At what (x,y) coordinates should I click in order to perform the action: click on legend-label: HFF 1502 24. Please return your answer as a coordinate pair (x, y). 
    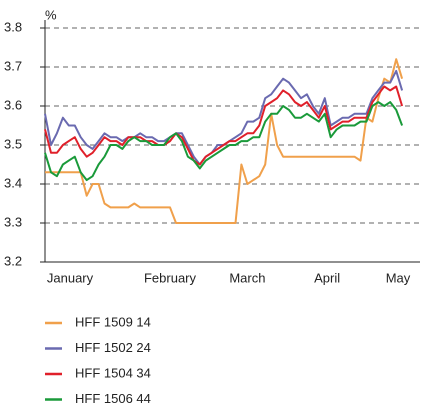
    Looking at the image, I should click on (113, 347).